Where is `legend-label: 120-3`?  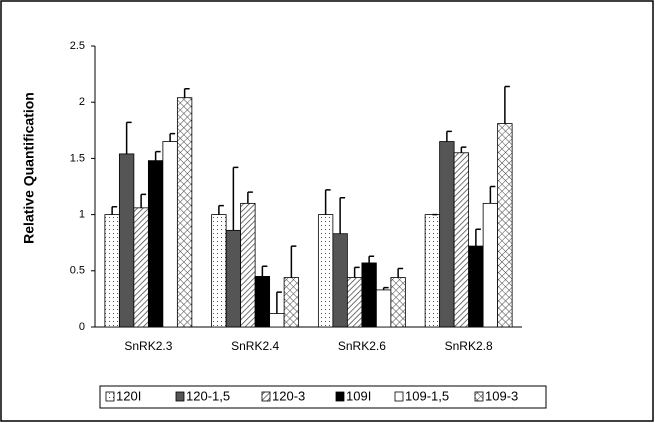 legend-label: 120-3 is located at coordinates (288, 395).